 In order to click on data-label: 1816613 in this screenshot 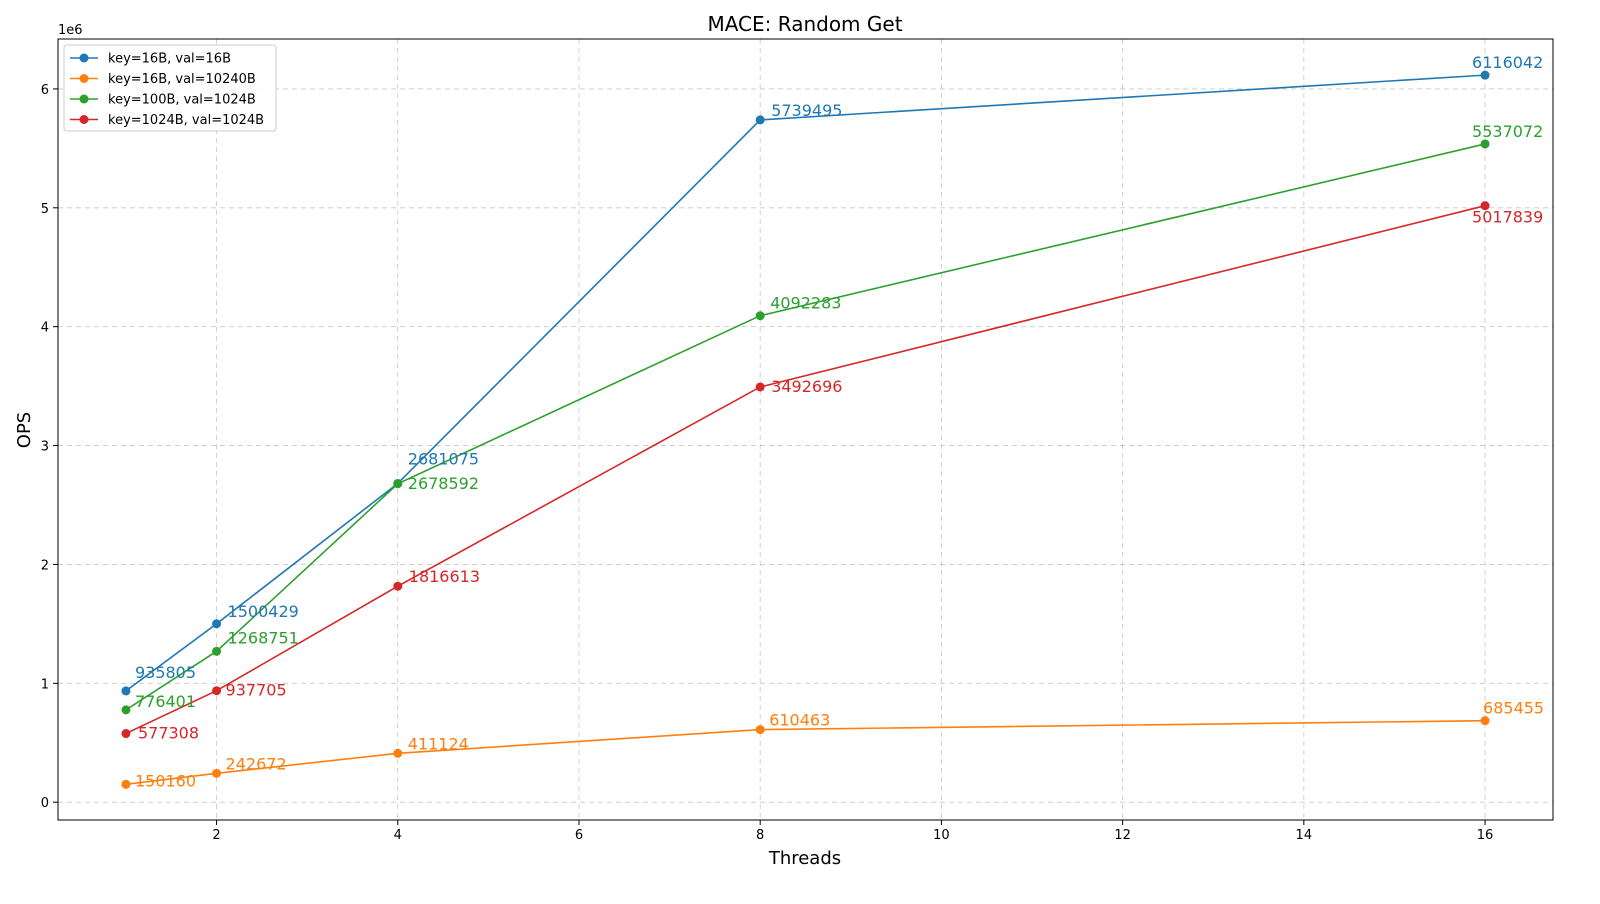, I will do `click(444, 576)`.